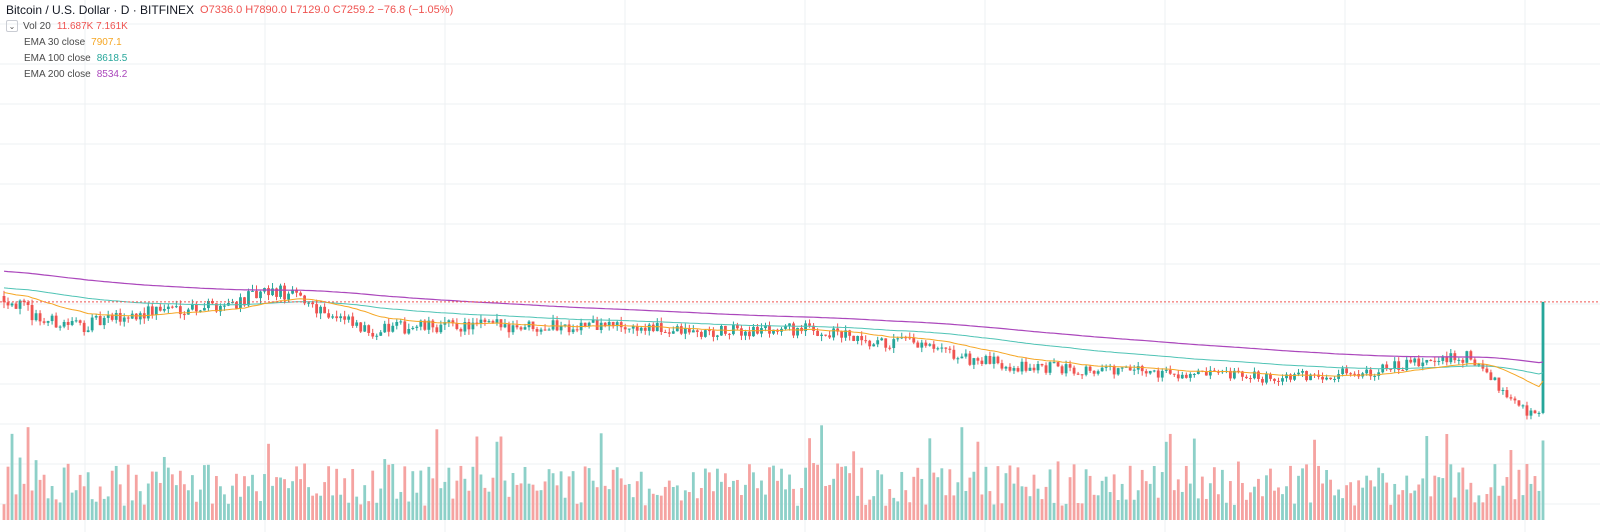  I want to click on chevron-down-icon: ⌄, so click(12, 26).